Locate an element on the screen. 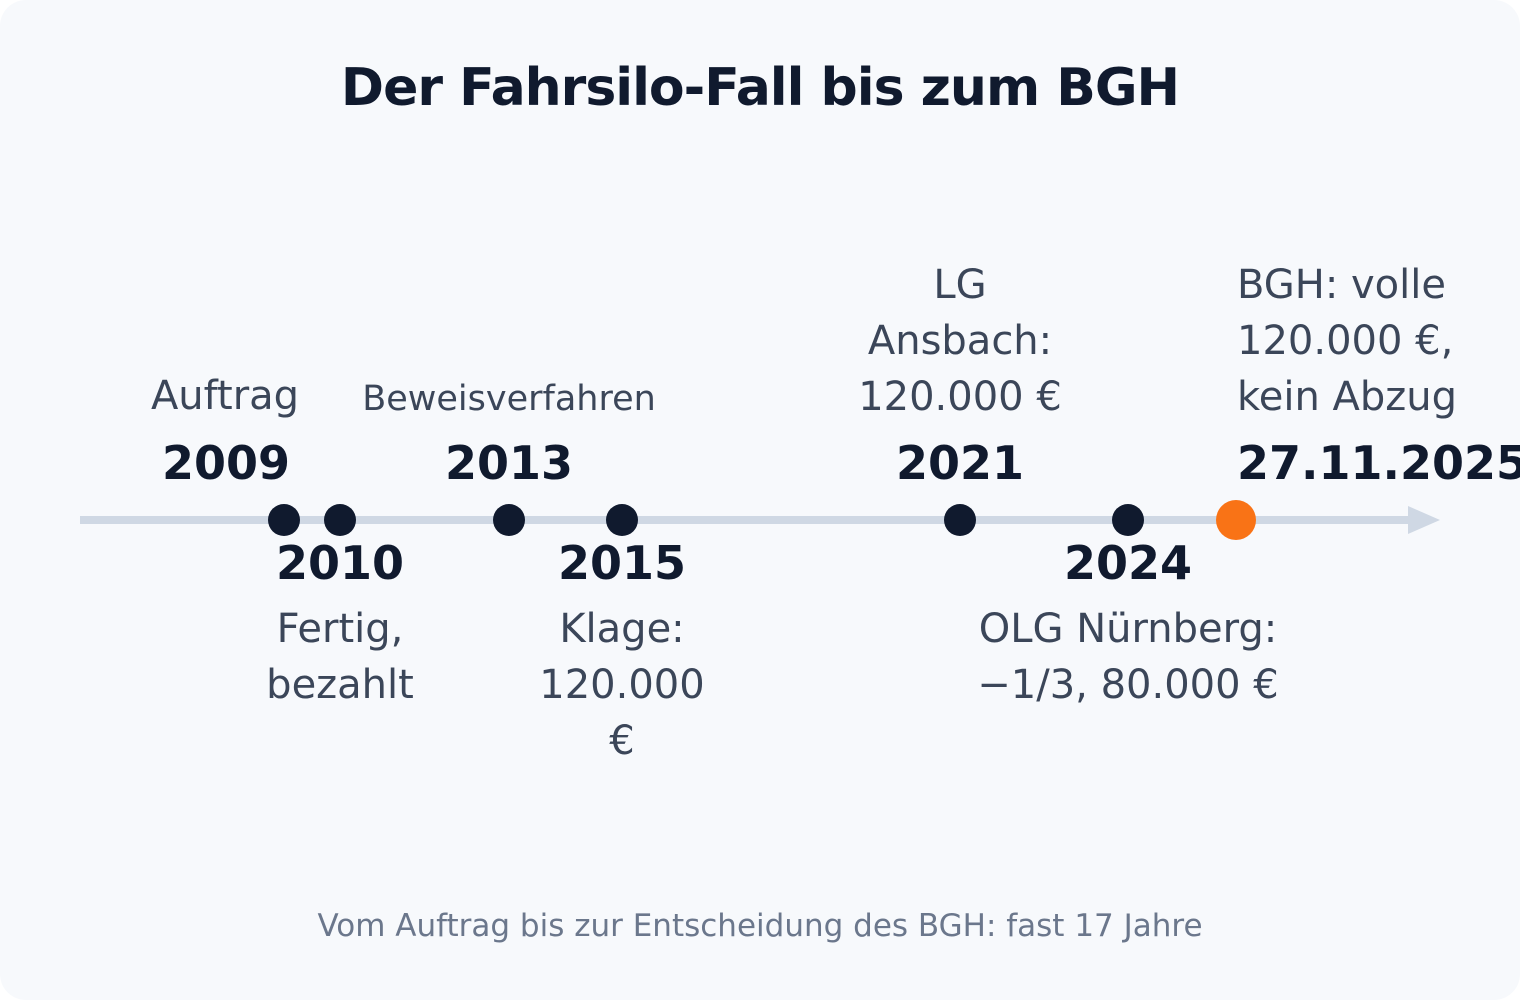  event-year-2009: 2009 is located at coordinates (226, 463).